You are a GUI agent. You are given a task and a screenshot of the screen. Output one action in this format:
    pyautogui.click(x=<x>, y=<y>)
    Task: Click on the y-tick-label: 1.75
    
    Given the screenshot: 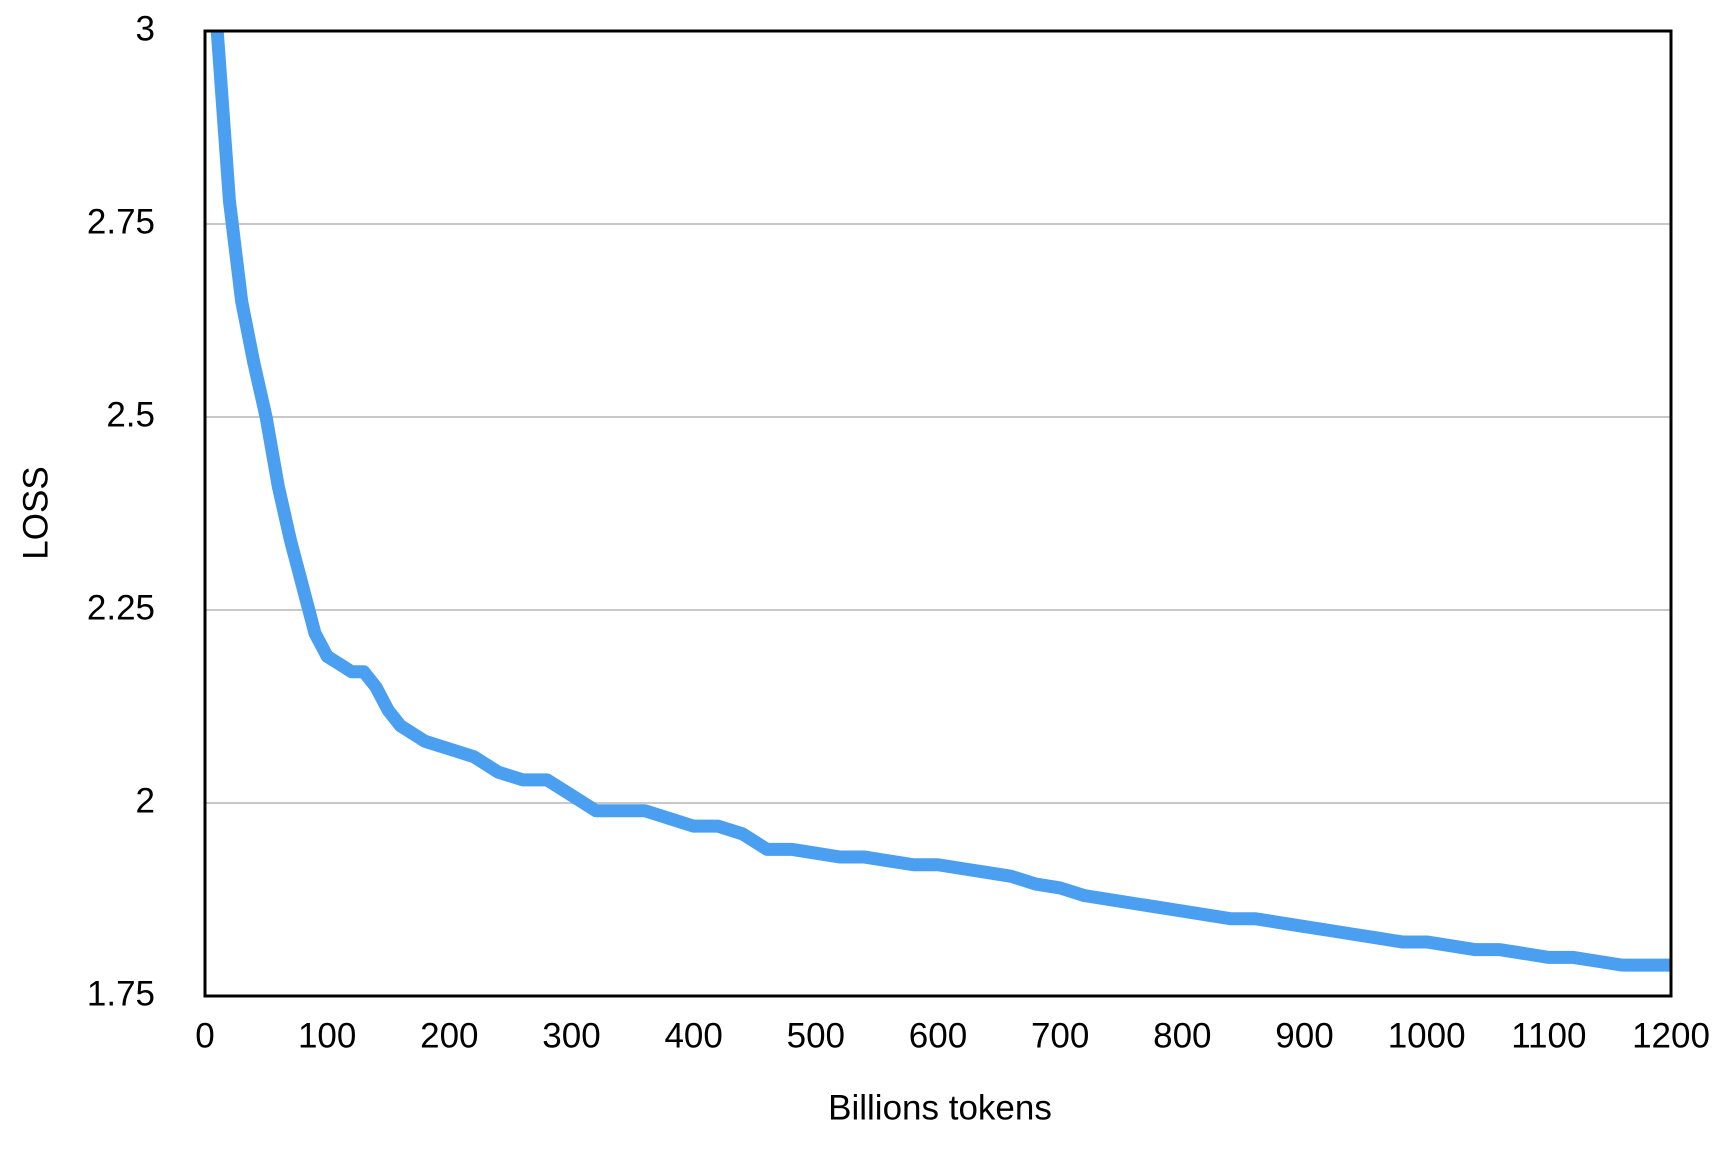 What is the action you would take?
    pyautogui.click(x=121, y=993)
    